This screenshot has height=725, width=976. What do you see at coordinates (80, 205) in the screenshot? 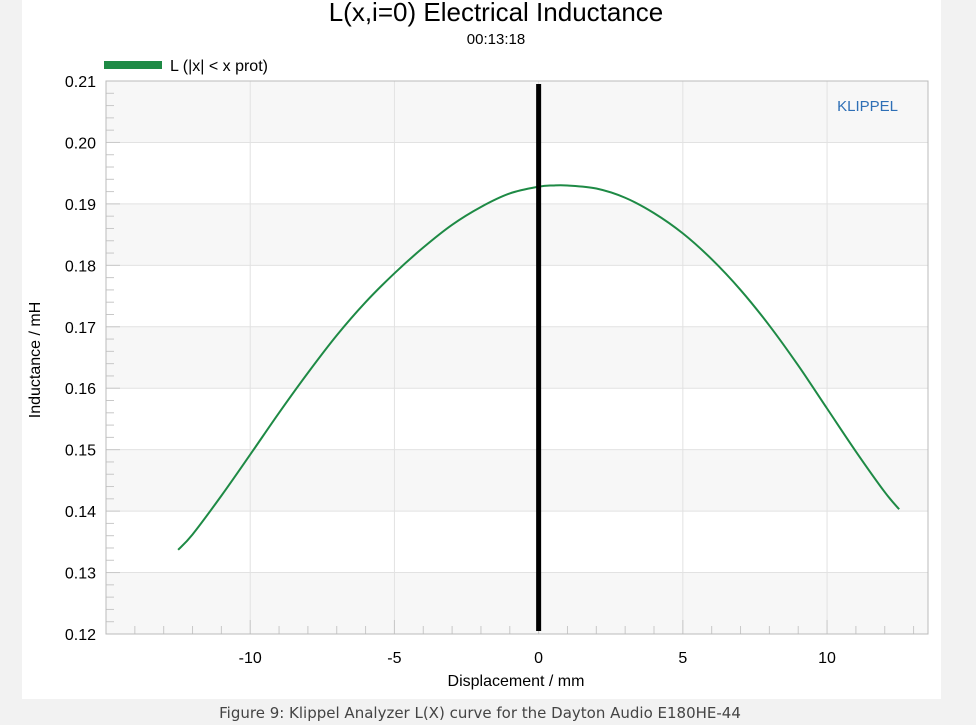
I see `y-tick-label: 0.19` at bounding box center [80, 205].